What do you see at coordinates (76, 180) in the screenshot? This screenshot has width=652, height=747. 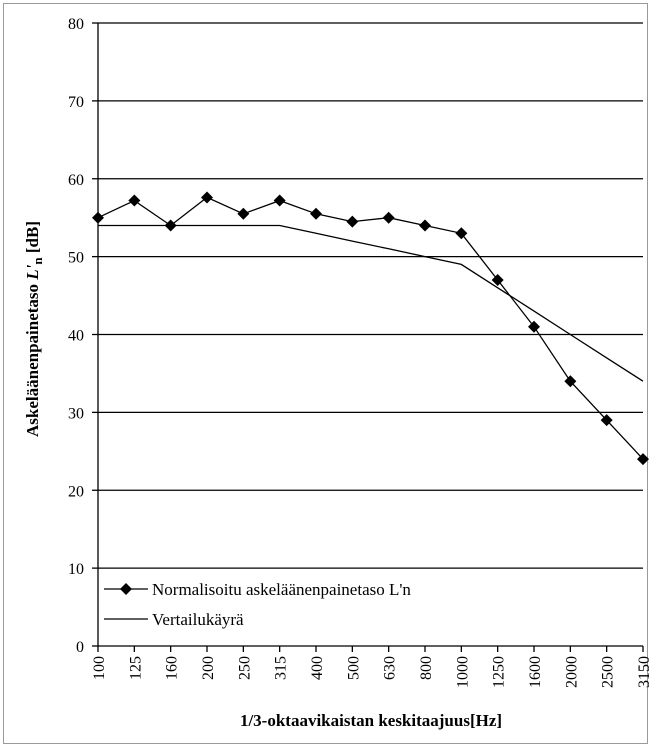 I see `y-tick-label-60: 60` at bounding box center [76, 180].